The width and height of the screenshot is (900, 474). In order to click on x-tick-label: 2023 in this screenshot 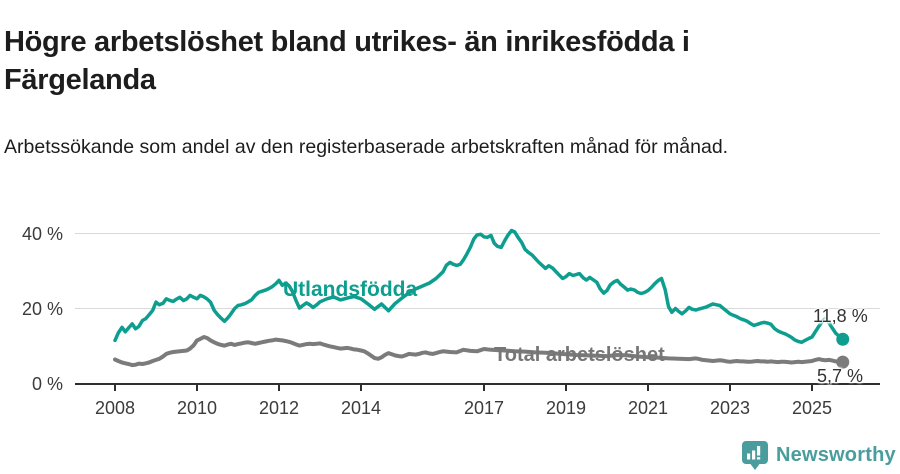, I will do `click(730, 408)`.